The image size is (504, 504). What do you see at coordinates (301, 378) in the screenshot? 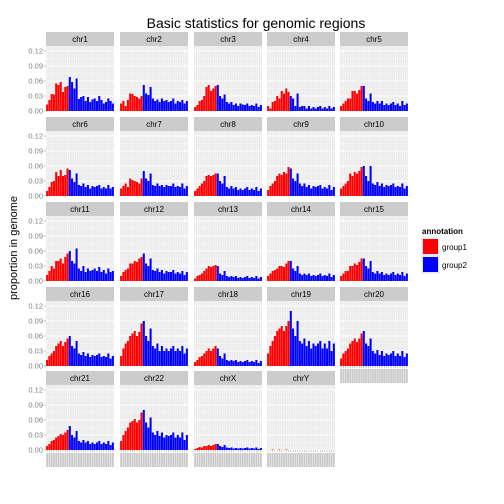
I see `facet-strip-chrY` at bounding box center [301, 378].